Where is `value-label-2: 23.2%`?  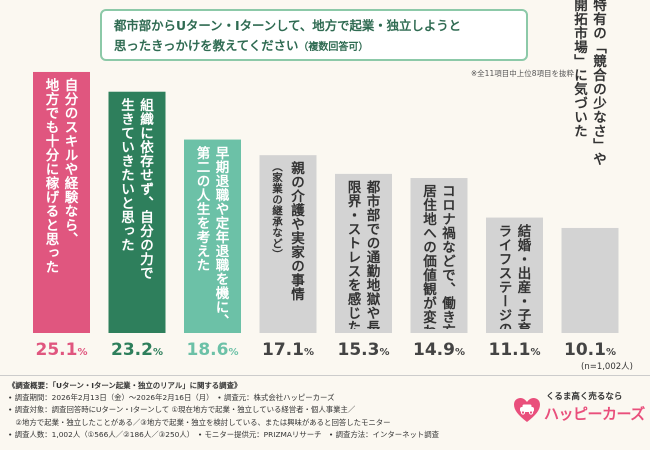 value-label-2: 23.2% is located at coordinates (137, 350).